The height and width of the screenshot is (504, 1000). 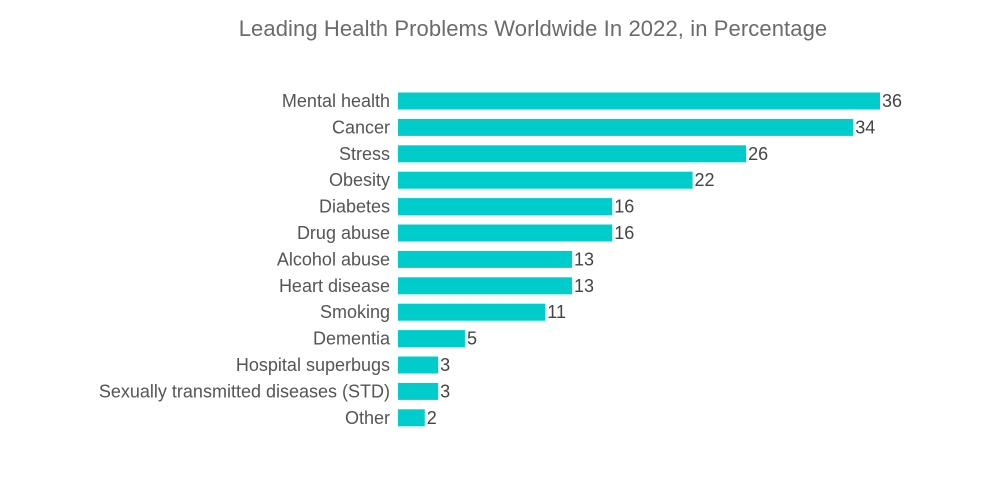 What do you see at coordinates (359, 180) in the screenshot?
I see `category-label: Obesity` at bounding box center [359, 180].